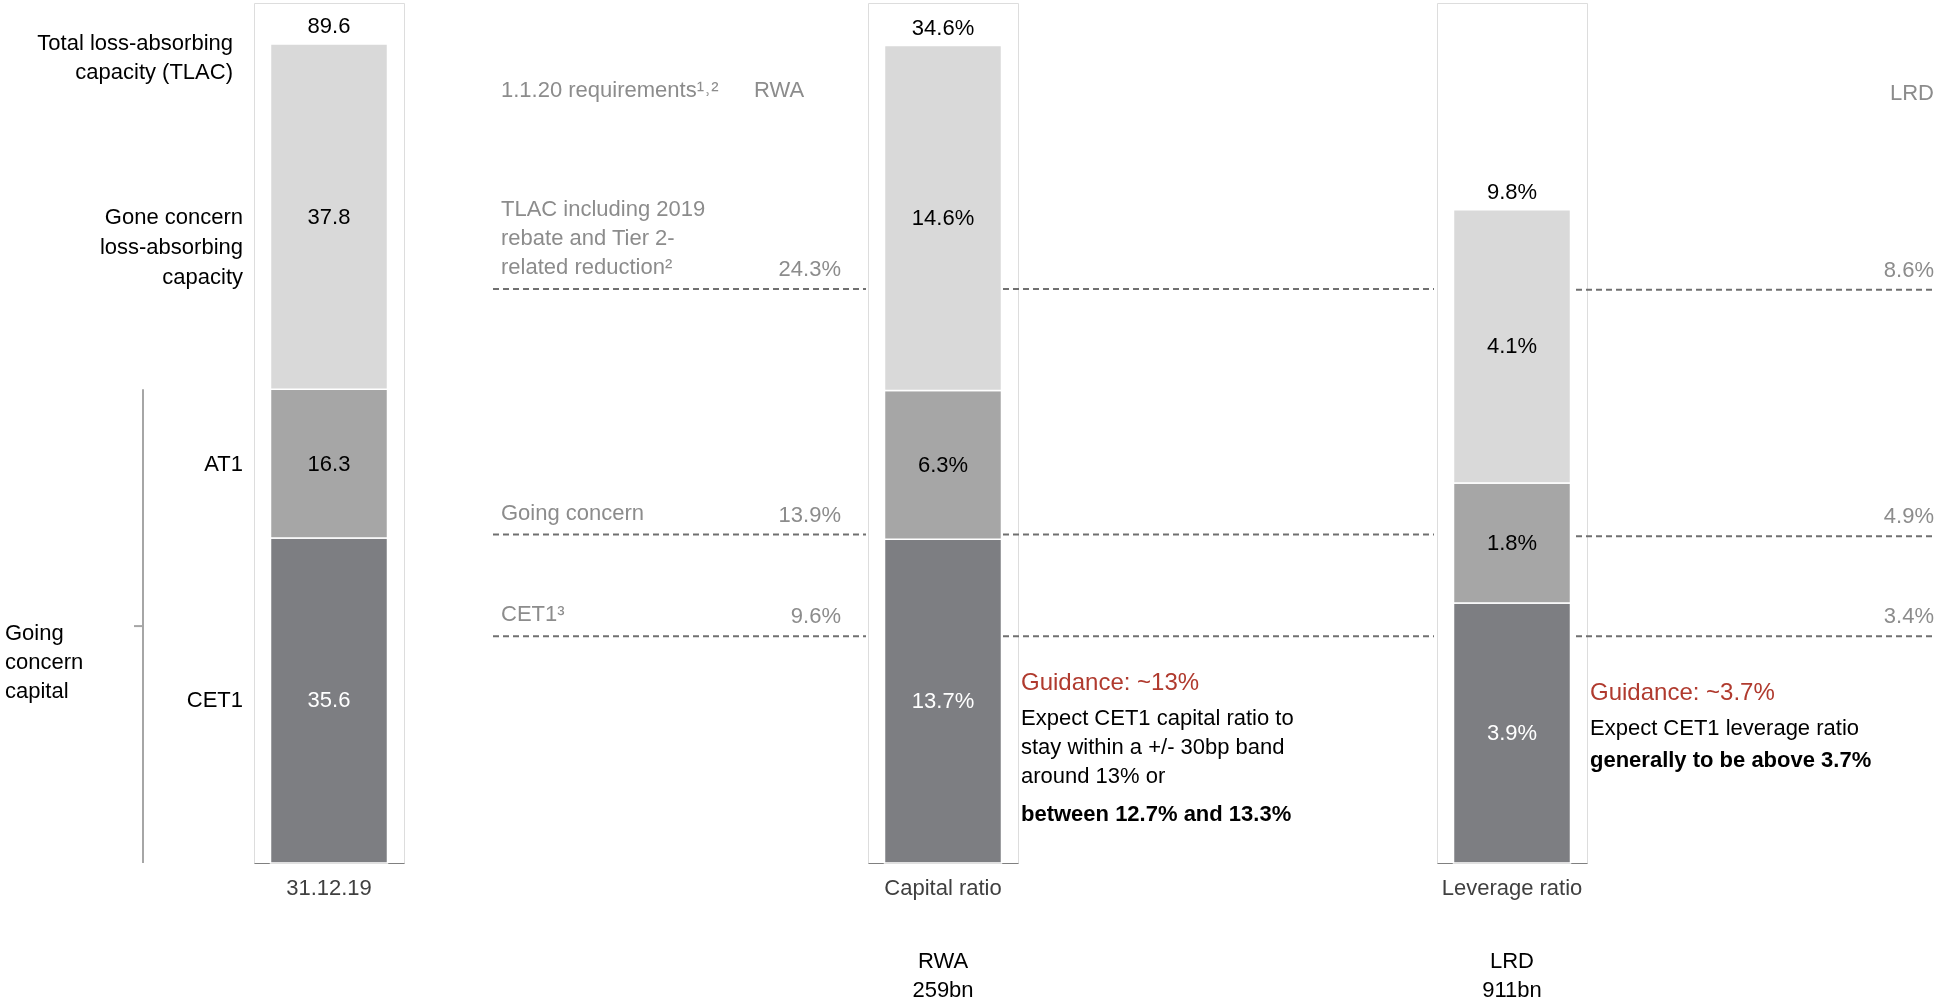  Describe the element at coordinates (1156, 813) in the screenshot. I see `text: between 12.7% and 13.3%` at that location.